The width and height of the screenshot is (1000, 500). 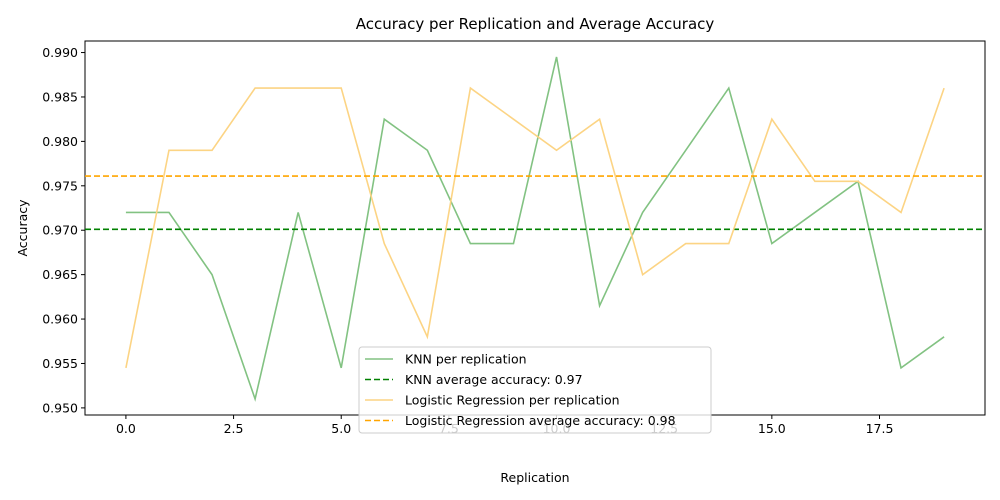 What do you see at coordinates (60, 363) in the screenshot?
I see `y-tick-label: 0.955` at bounding box center [60, 363].